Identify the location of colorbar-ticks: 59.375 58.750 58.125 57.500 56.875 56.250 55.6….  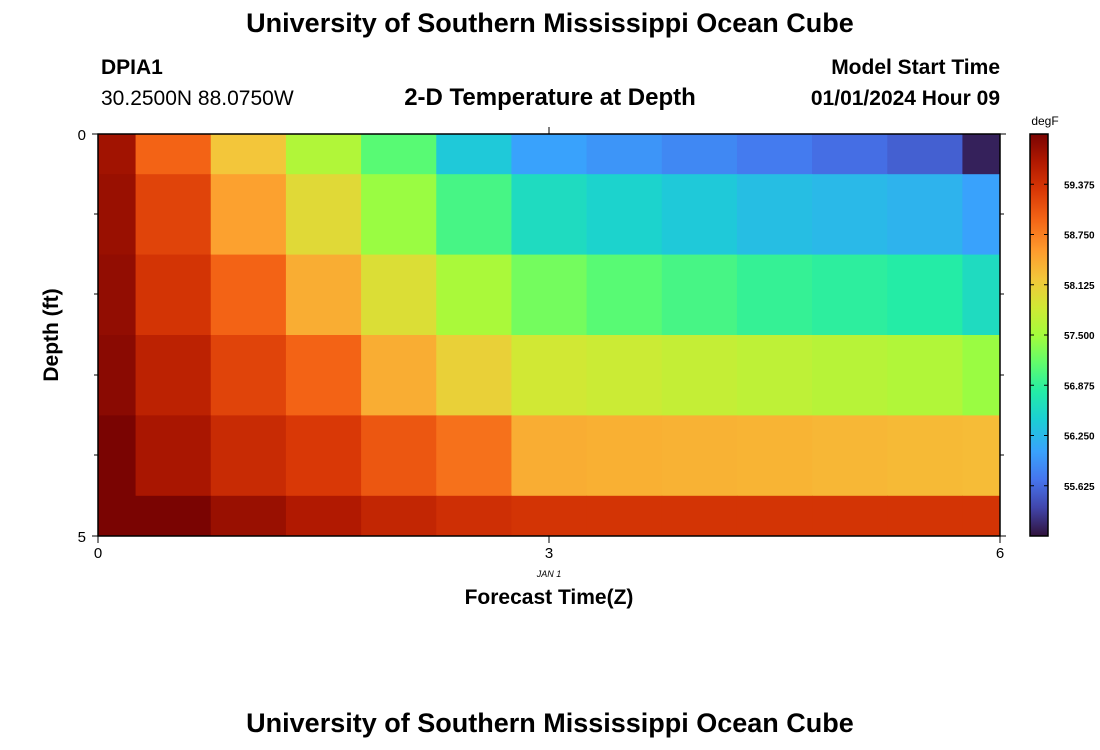
(1062, 336).